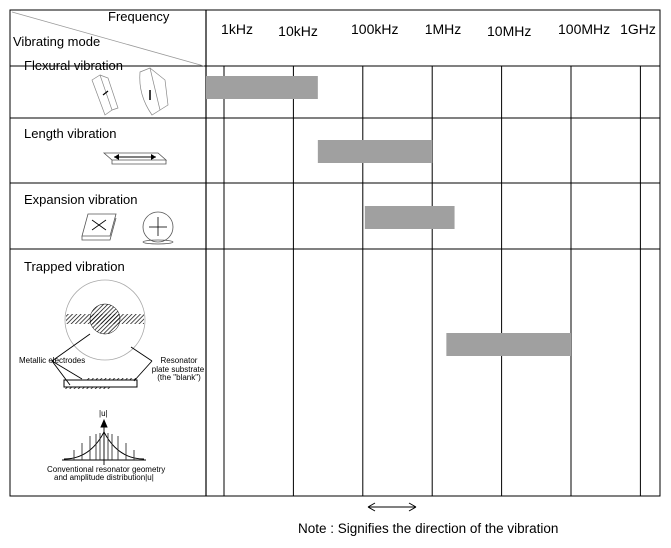 The height and width of the screenshot is (548, 671). Describe the element at coordinates (74, 266) in the screenshot. I see `mode-label-trapped: Trapped vibration` at that location.